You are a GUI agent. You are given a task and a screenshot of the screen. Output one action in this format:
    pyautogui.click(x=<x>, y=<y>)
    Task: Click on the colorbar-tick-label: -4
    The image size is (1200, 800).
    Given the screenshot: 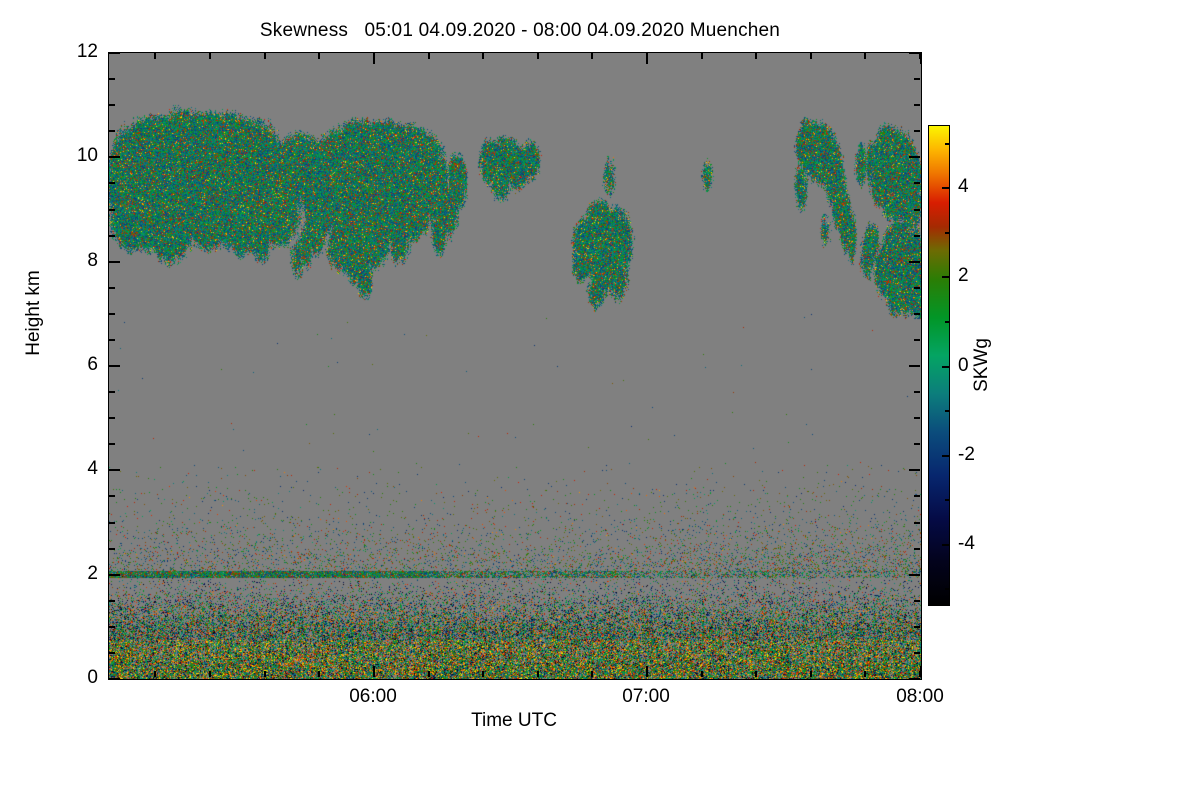 What is the action you would take?
    pyautogui.click(x=966, y=543)
    